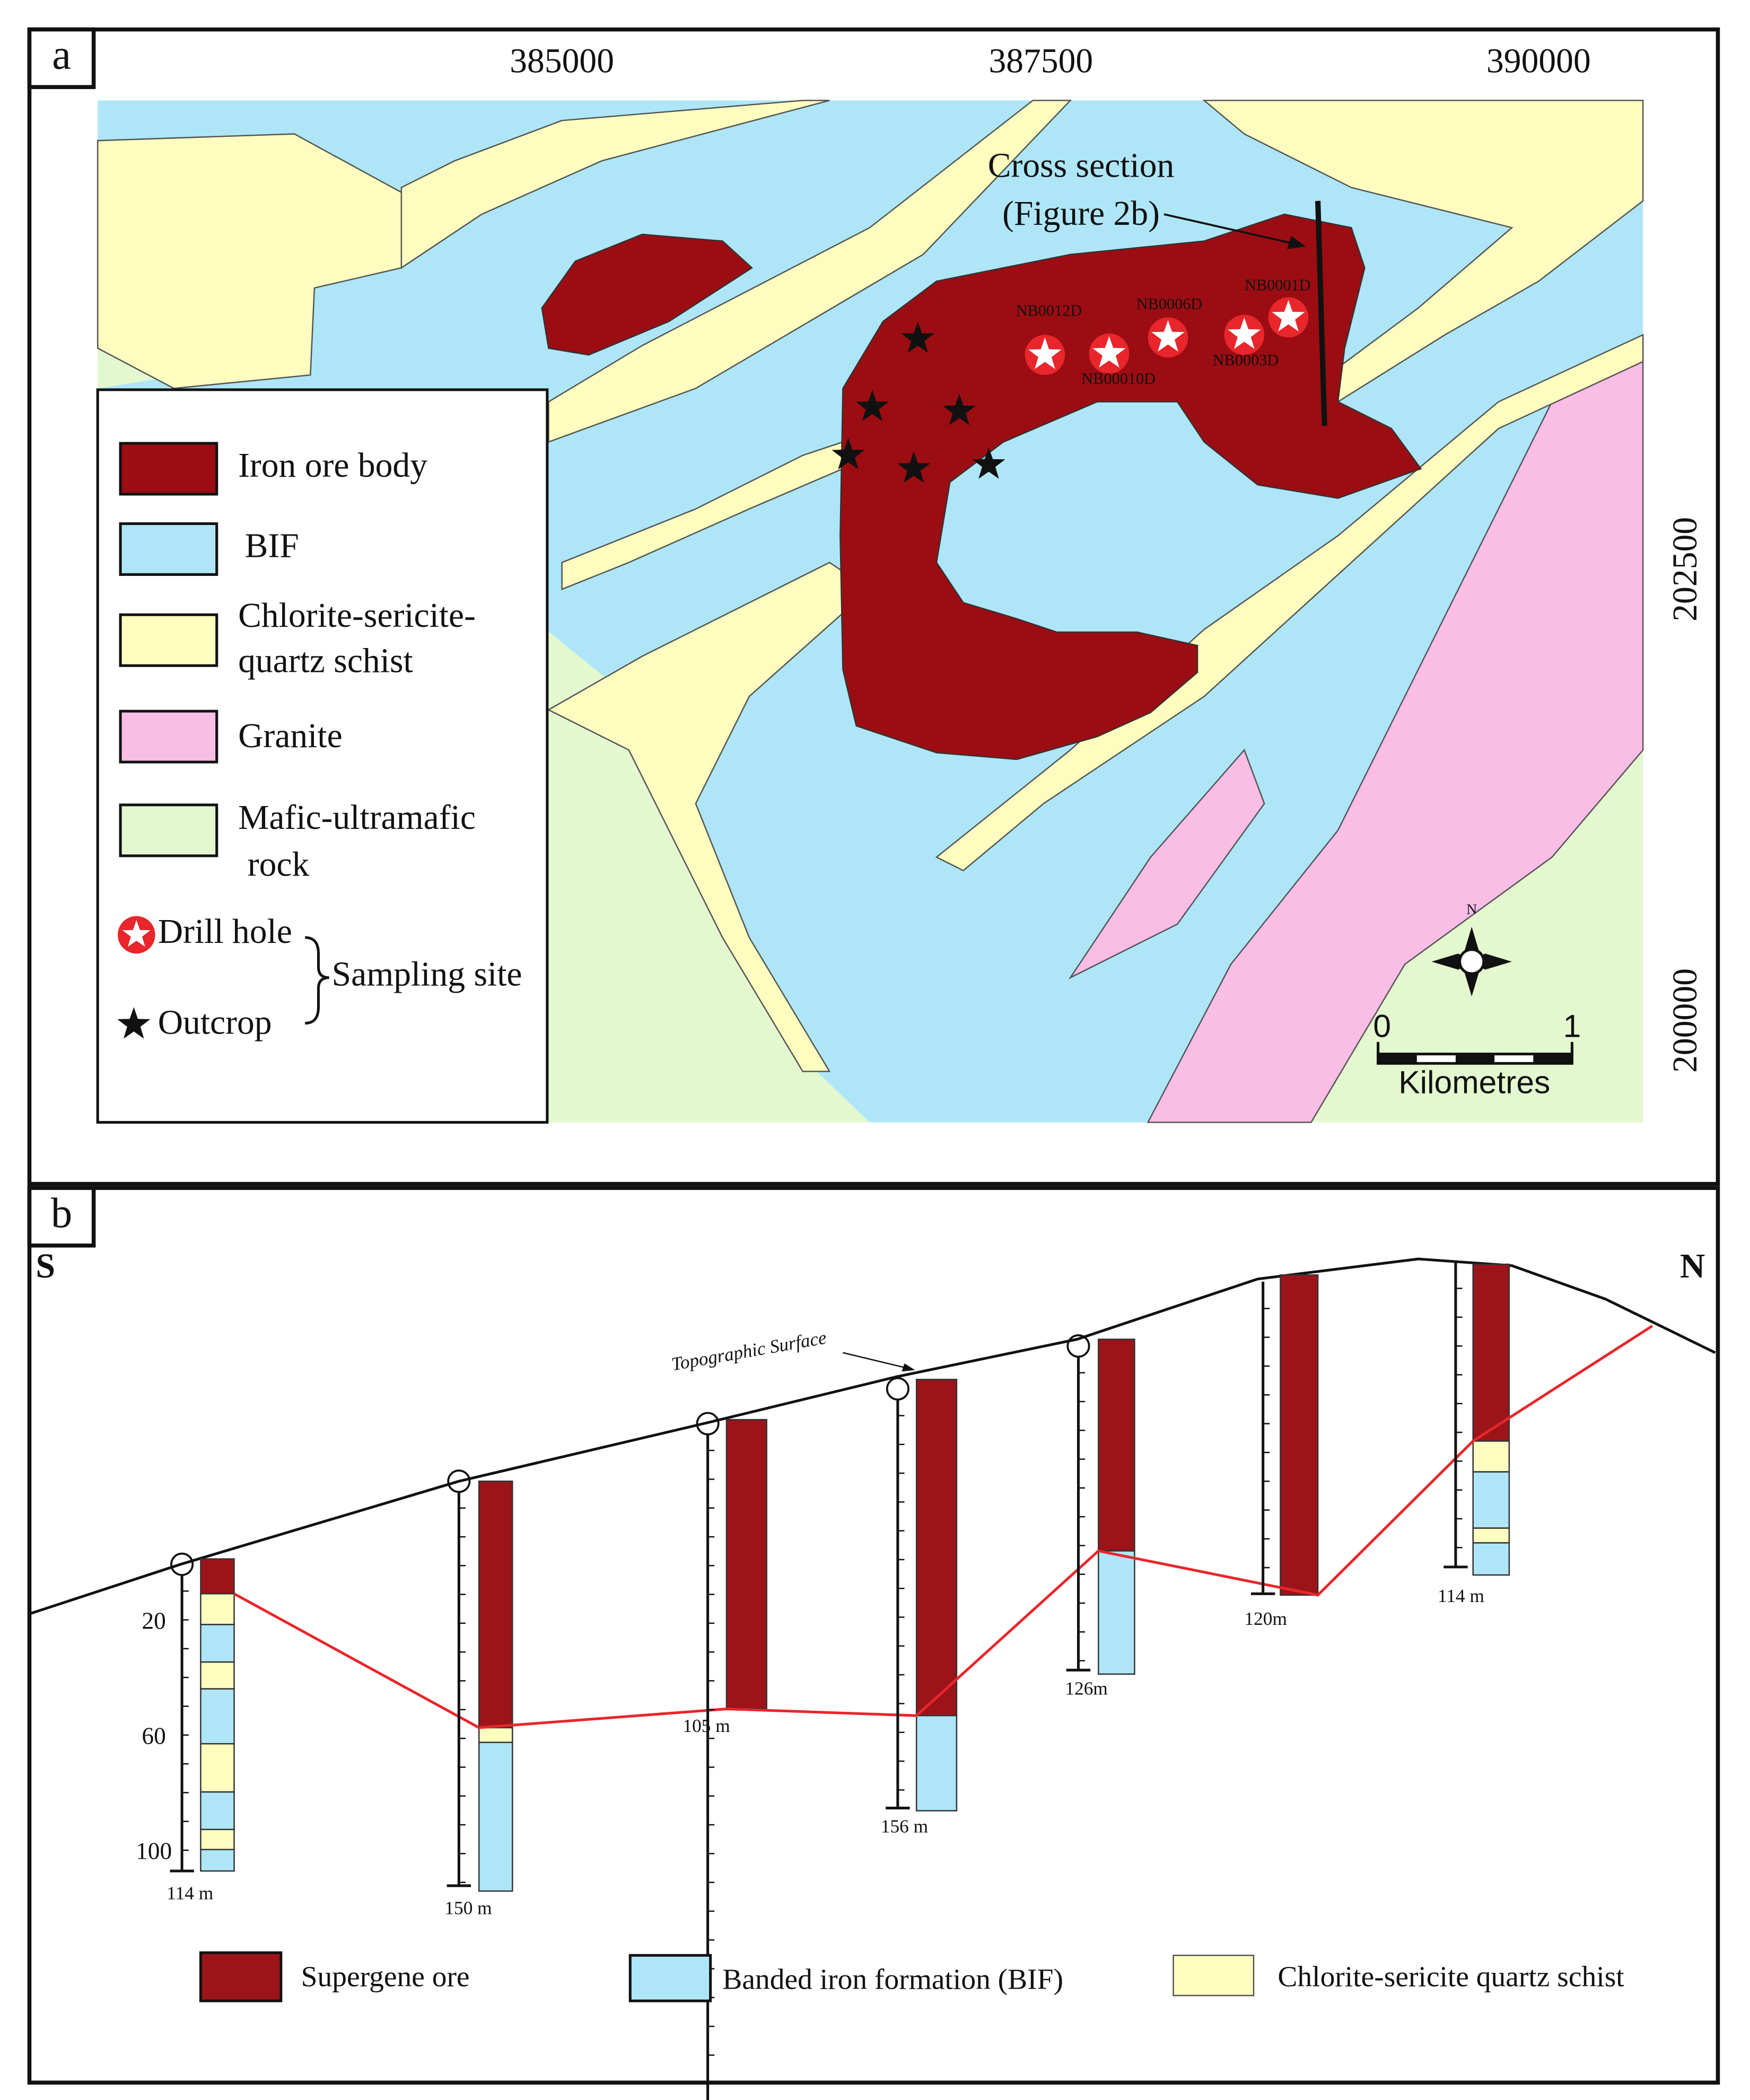 This screenshot has height=2100, width=1750. What do you see at coordinates (61, 1213) in the screenshot?
I see `panel-label: b` at bounding box center [61, 1213].